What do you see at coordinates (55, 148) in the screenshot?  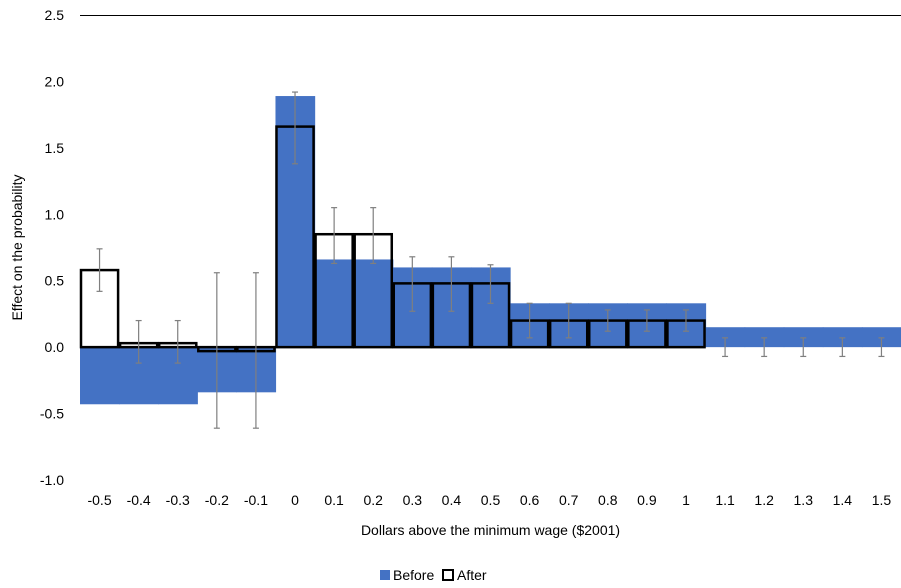 I see `y-tick-label: 1.5` at bounding box center [55, 148].